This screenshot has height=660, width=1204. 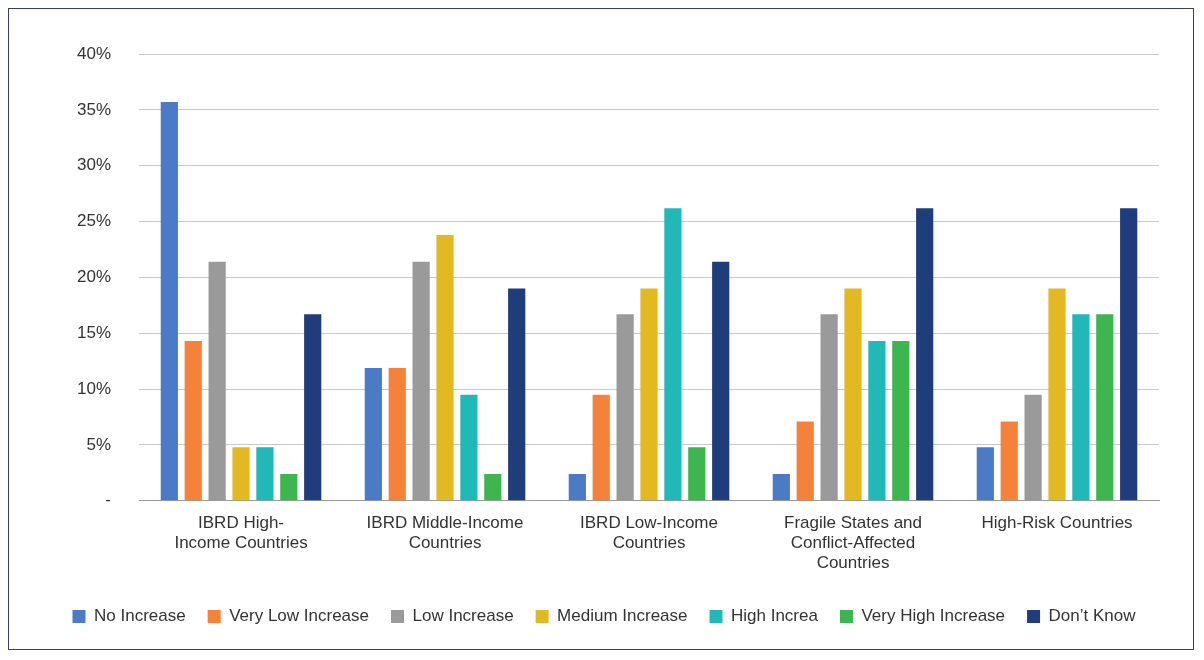 What do you see at coordinates (1057, 522) in the screenshot?
I see `x-tick-label: High-Risk Countries` at bounding box center [1057, 522].